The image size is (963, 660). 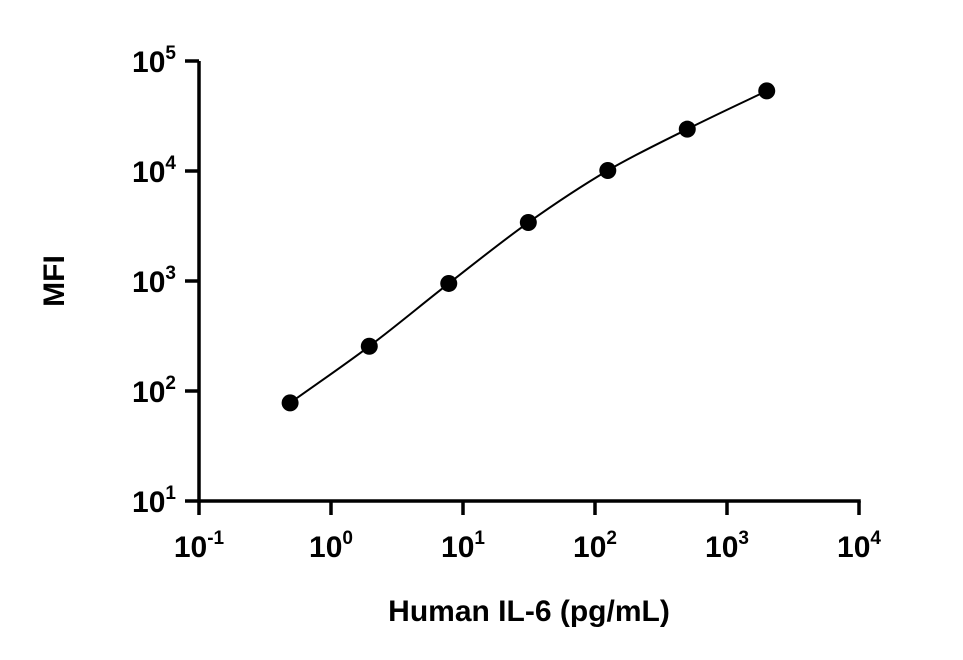 I want to click on y-tick-label: 10⁵, so click(x=154, y=61).